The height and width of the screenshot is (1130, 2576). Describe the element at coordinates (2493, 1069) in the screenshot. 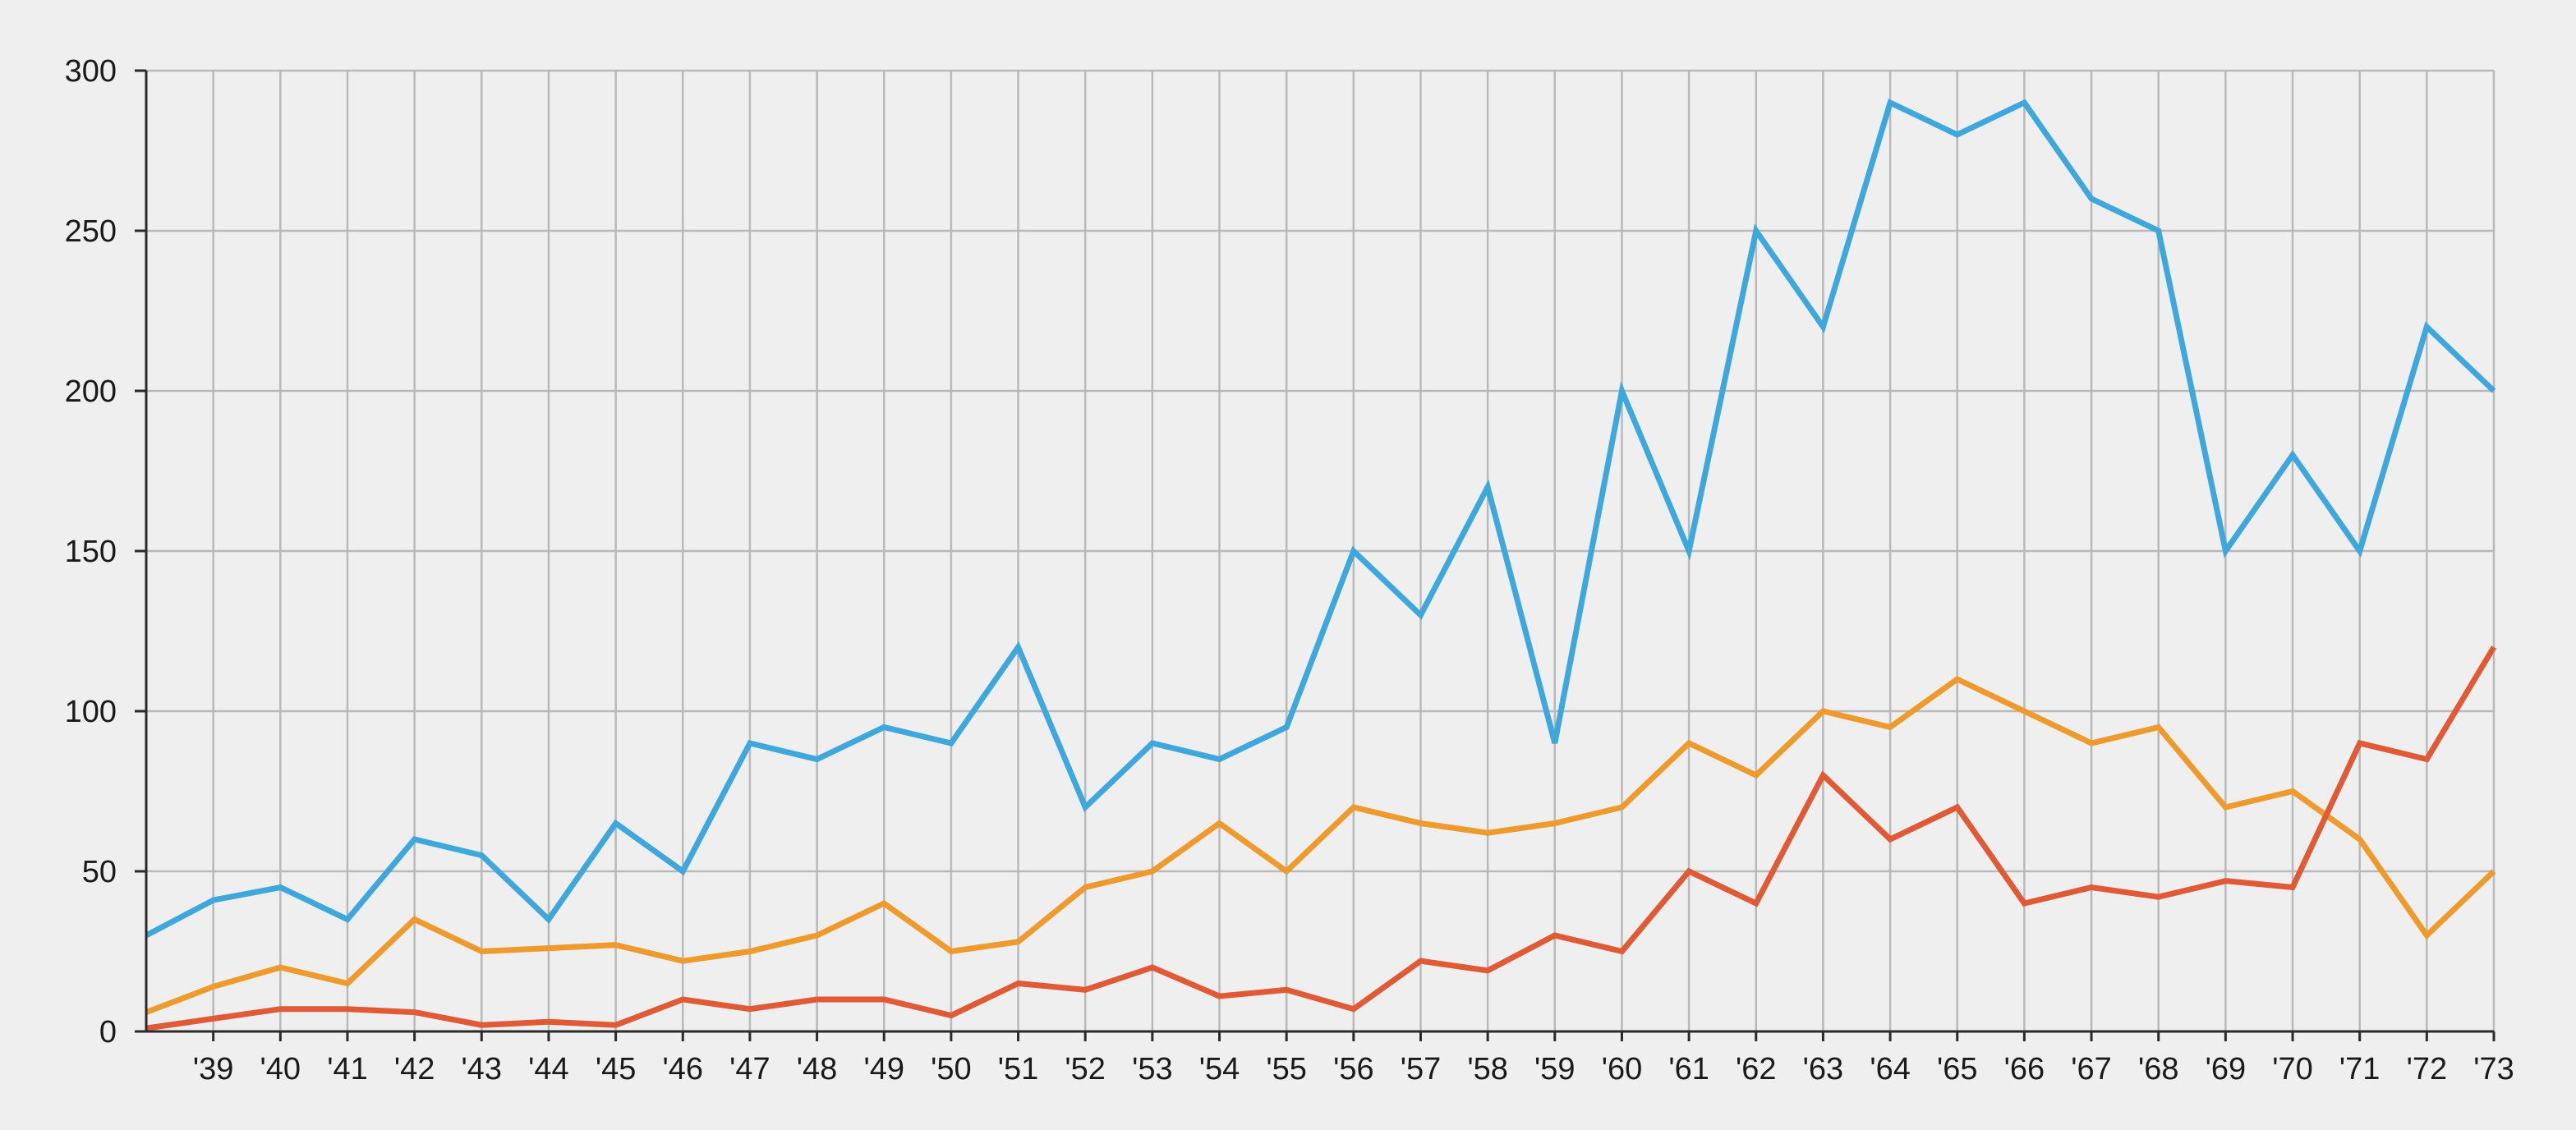

I see `x-tick-label: '73` at that location.